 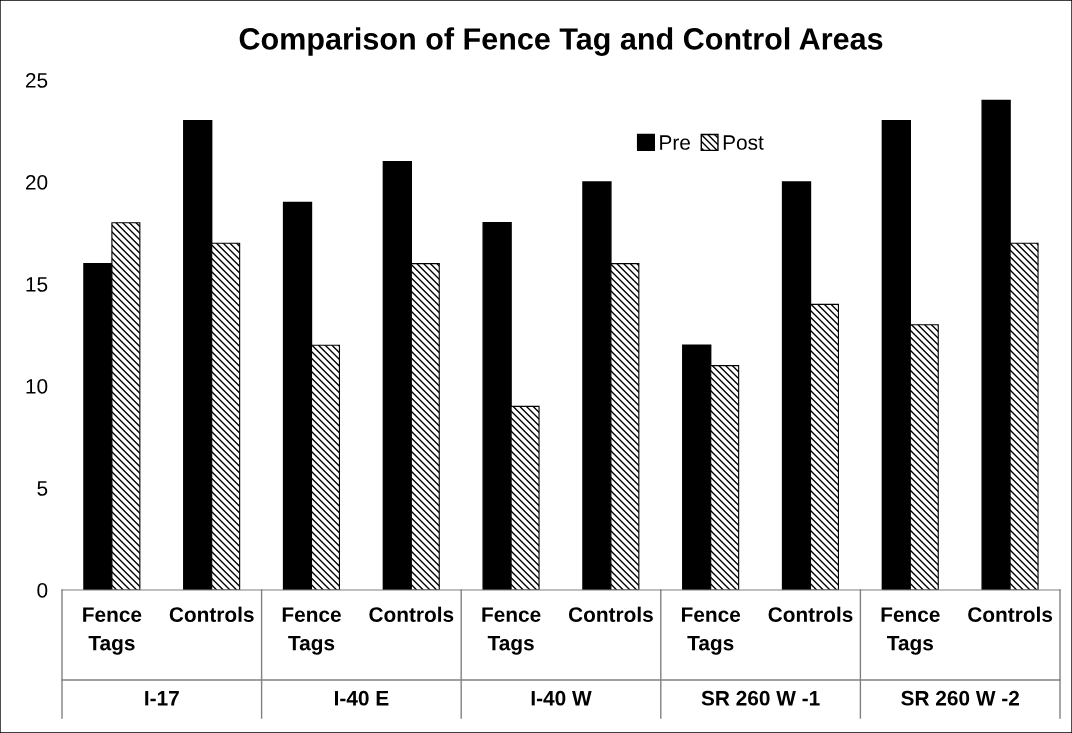 What do you see at coordinates (960, 698) in the screenshot?
I see `text: SR 260 W -2` at bounding box center [960, 698].